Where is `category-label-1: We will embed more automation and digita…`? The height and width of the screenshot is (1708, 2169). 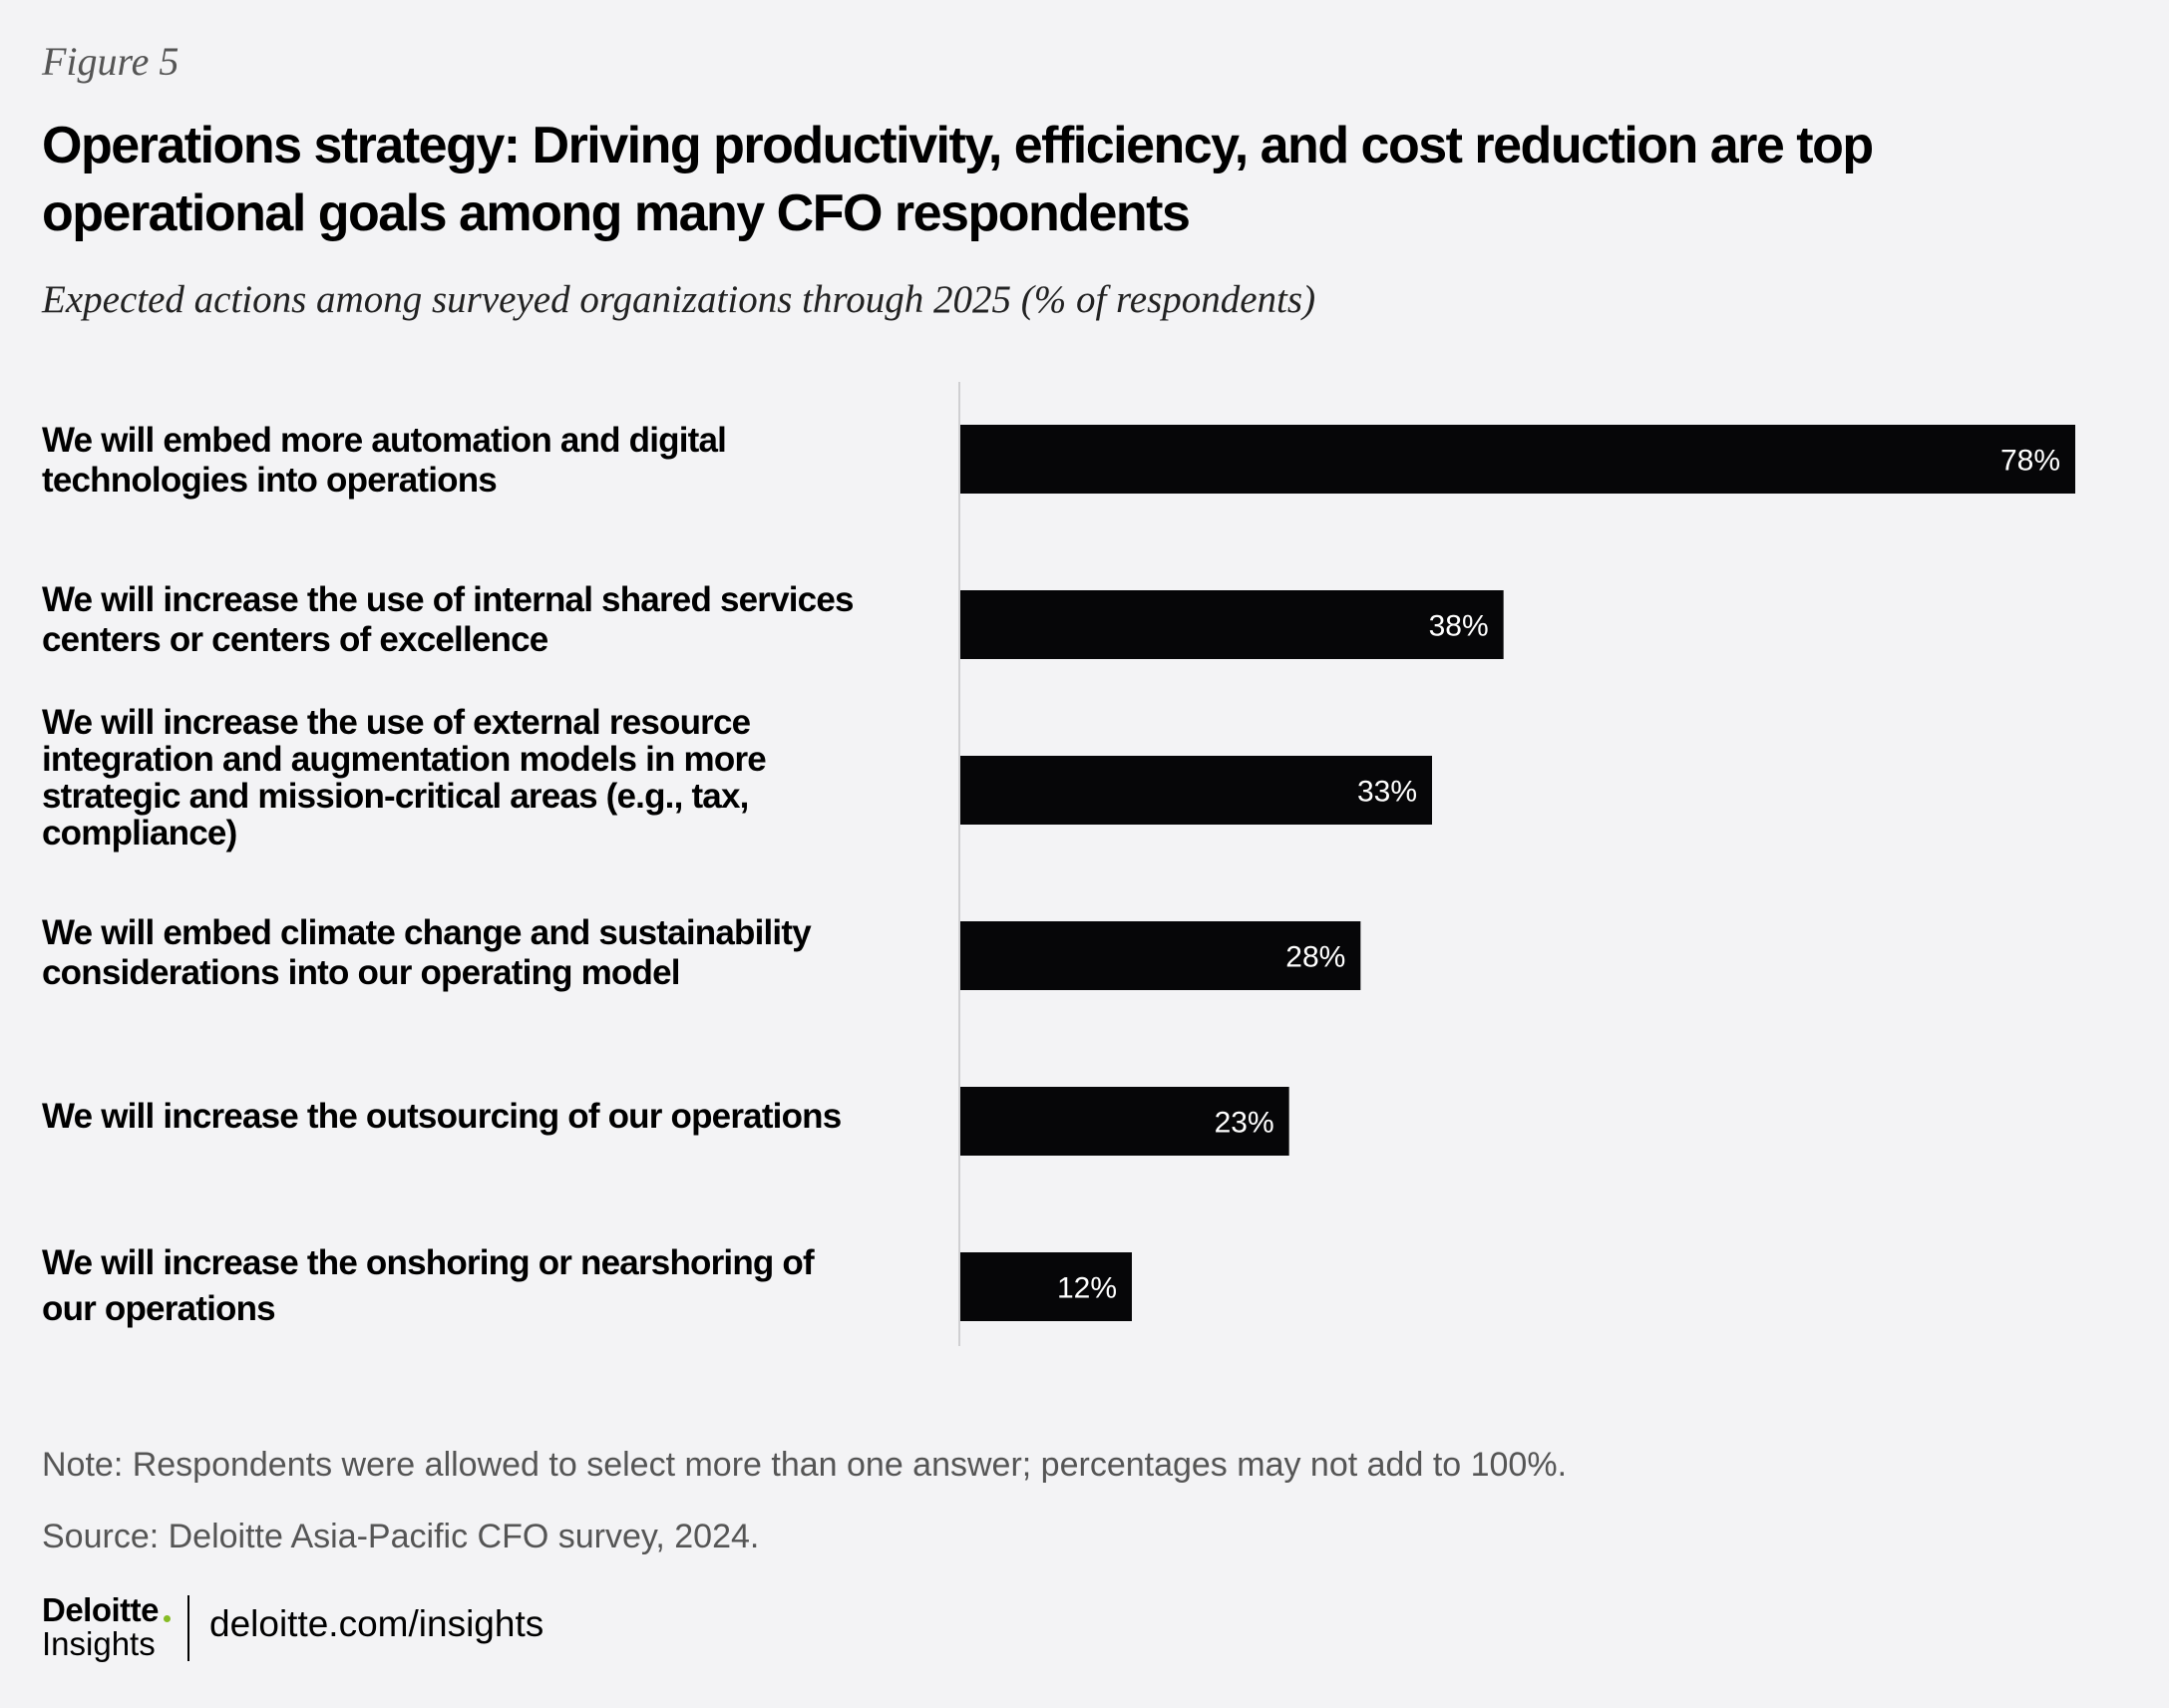
category-label-1: We will embed more automation and digita… is located at coordinates (384, 460).